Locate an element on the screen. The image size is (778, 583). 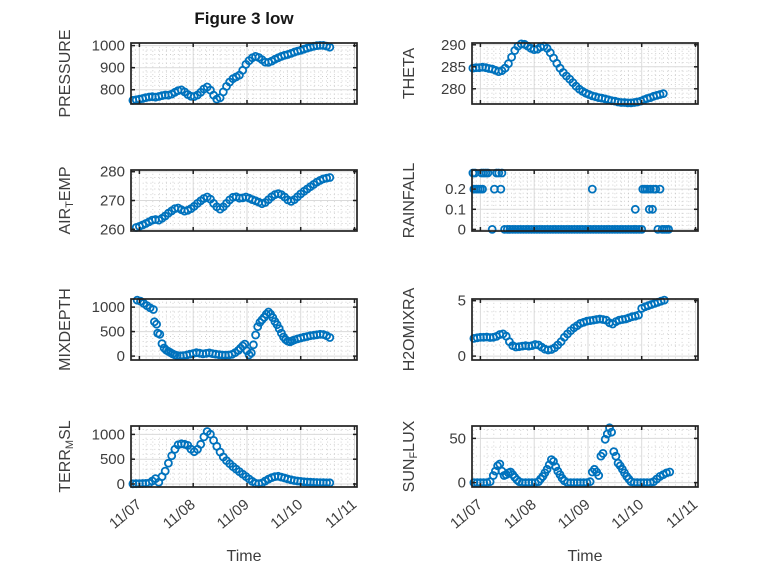
x-tick-label: 11/08 is located at coordinates (179, 514).